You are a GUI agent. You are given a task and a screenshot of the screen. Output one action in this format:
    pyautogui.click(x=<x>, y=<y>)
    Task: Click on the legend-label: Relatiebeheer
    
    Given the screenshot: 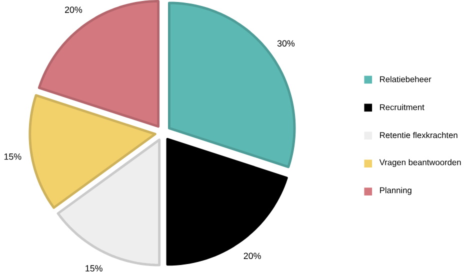 What is the action you would take?
    pyautogui.click(x=406, y=79)
    